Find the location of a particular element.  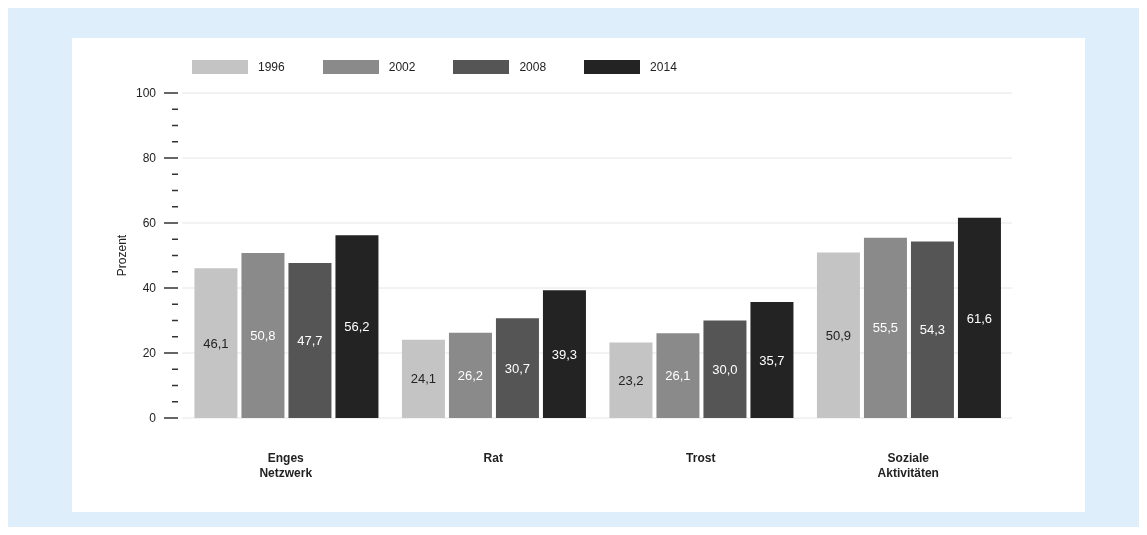

y-tick-label: 0 is located at coordinates (153, 418).